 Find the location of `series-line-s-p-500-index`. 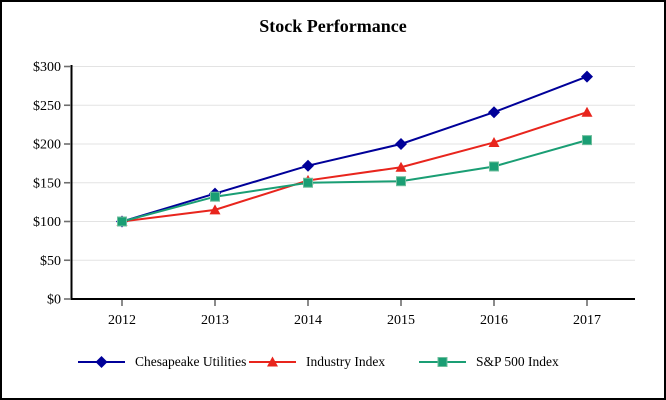

series-line-s-p-500-index is located at coordinates (354, 181).